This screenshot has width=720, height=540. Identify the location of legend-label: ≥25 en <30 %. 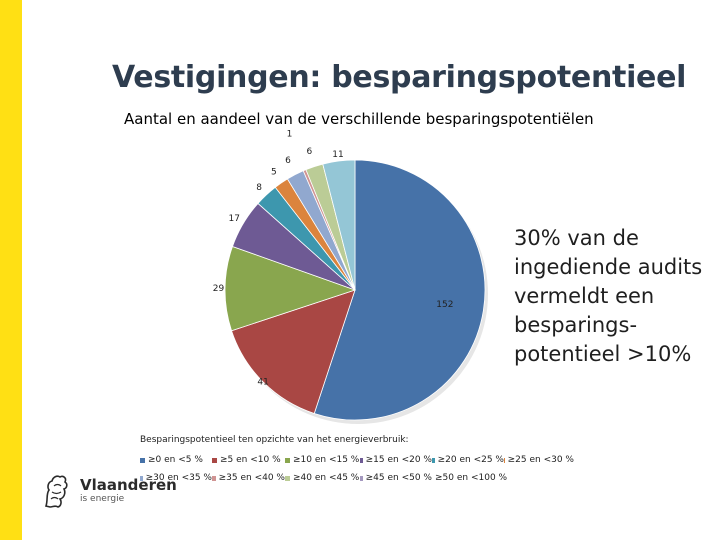
(540, 460).